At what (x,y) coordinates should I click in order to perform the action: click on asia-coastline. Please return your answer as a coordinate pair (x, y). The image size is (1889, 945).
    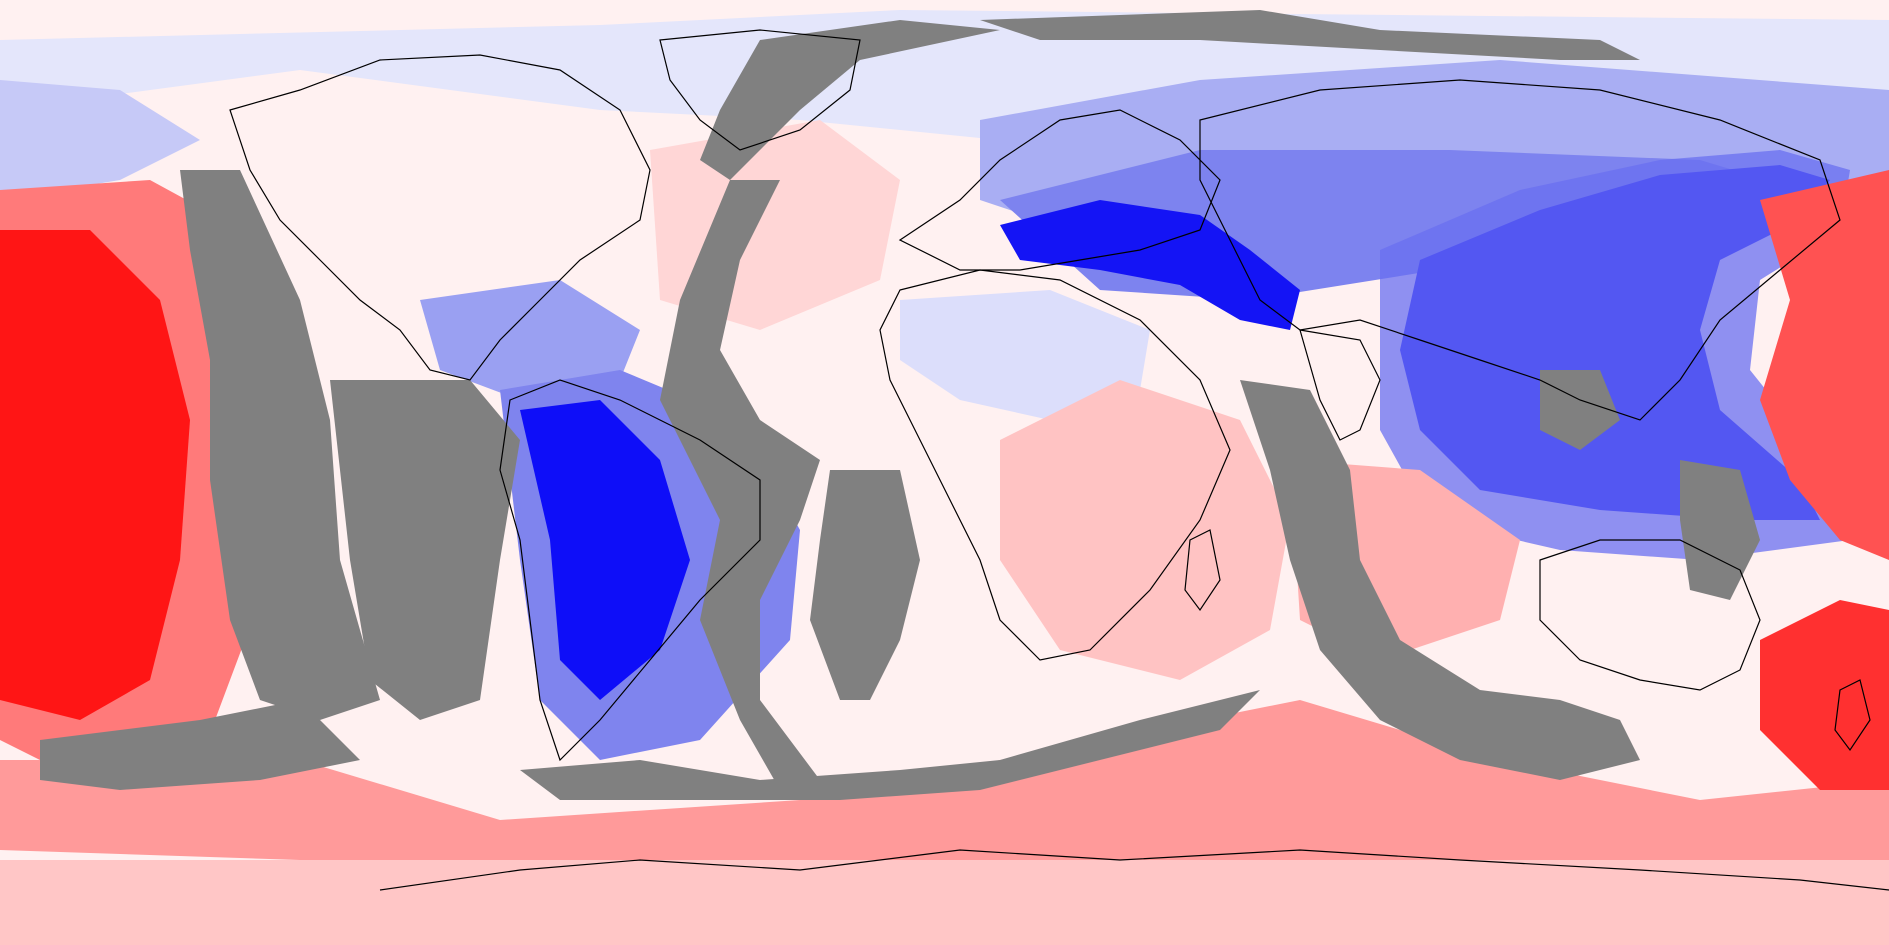
    Looking at the image, I should click on (1520, 250).